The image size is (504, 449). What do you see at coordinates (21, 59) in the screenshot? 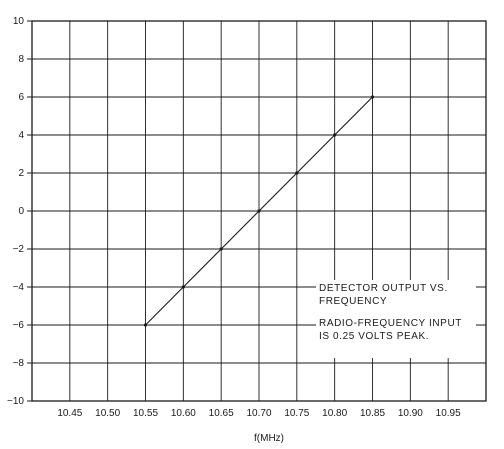
I see `y-tick-label: 8` at bounding box center [21, 59].